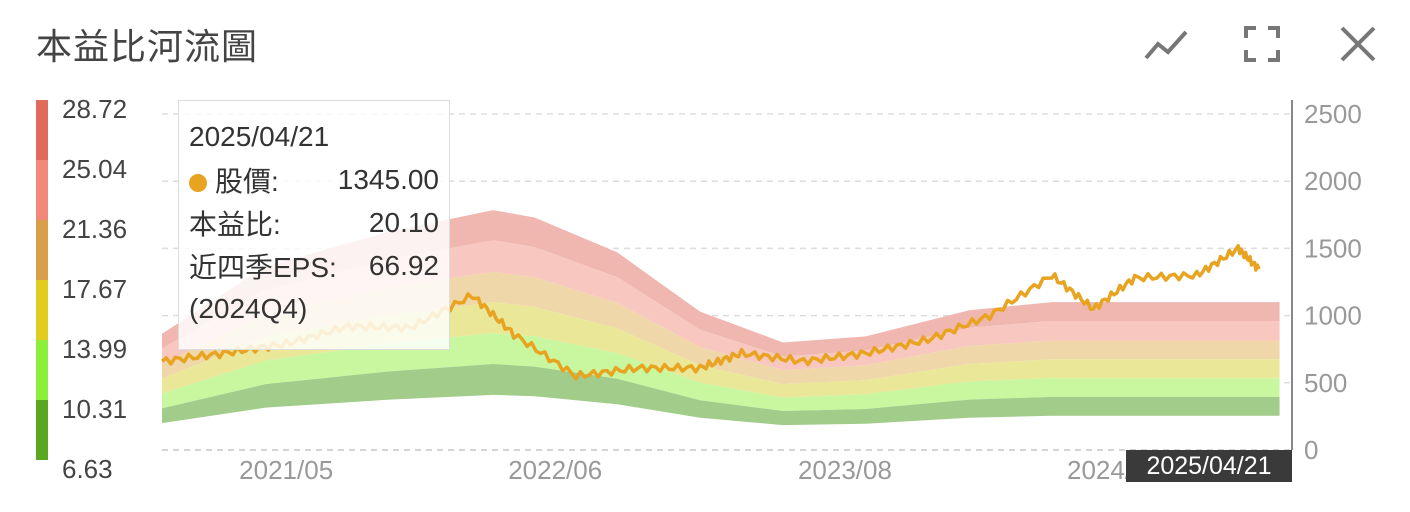 This screenshot has width=1410, height=512. What do you see at coordinates (1209, 466) in the screenshot?
I see `cursor-date-label: 2025/04/21` at bounding box center [1209, 466].